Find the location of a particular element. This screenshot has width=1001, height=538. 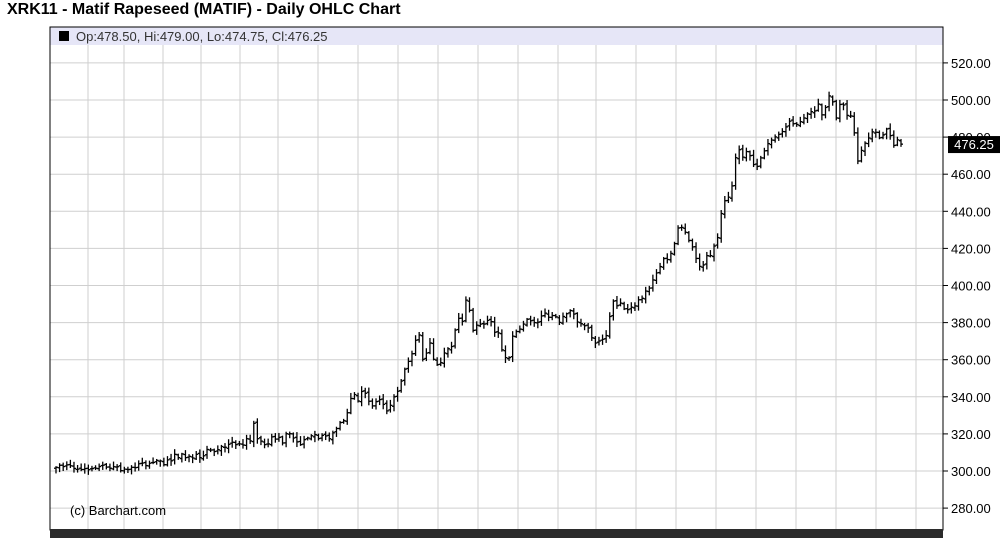

y-tick-label: 400.00 is located at coordinates (971, 286).